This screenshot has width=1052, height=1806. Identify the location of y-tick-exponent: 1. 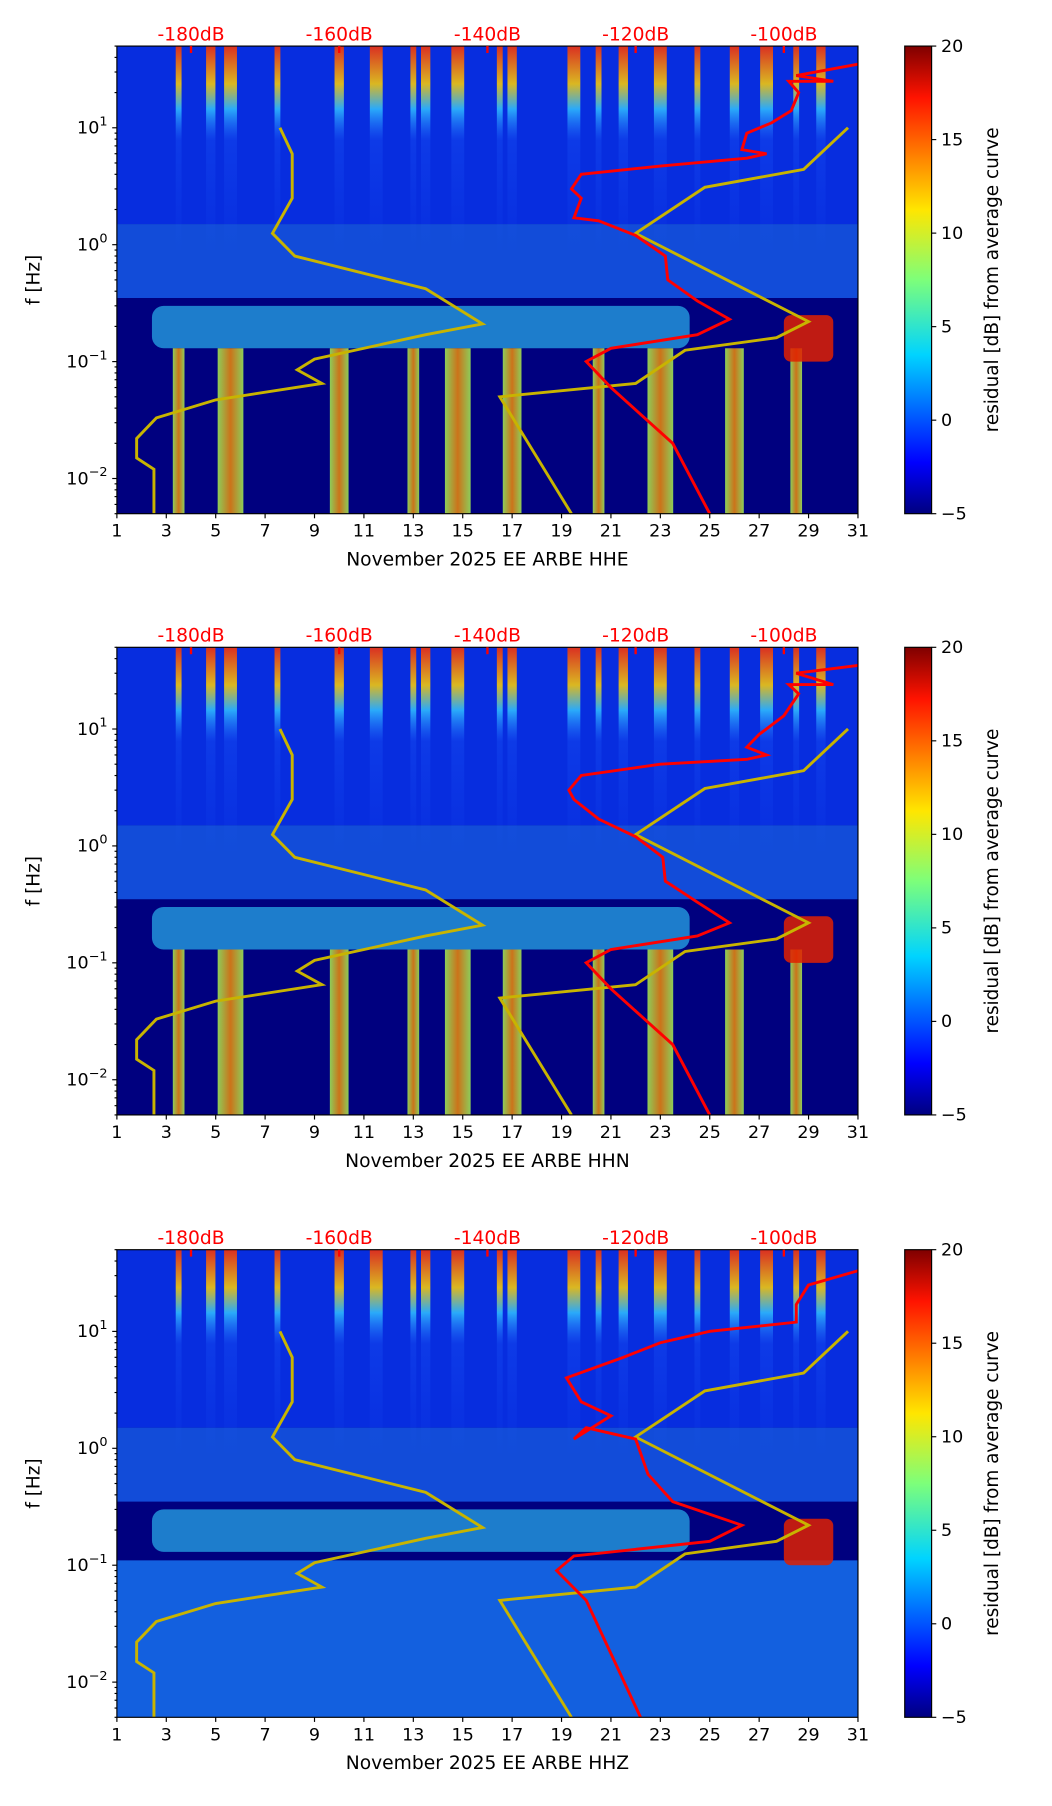
(103, 122).